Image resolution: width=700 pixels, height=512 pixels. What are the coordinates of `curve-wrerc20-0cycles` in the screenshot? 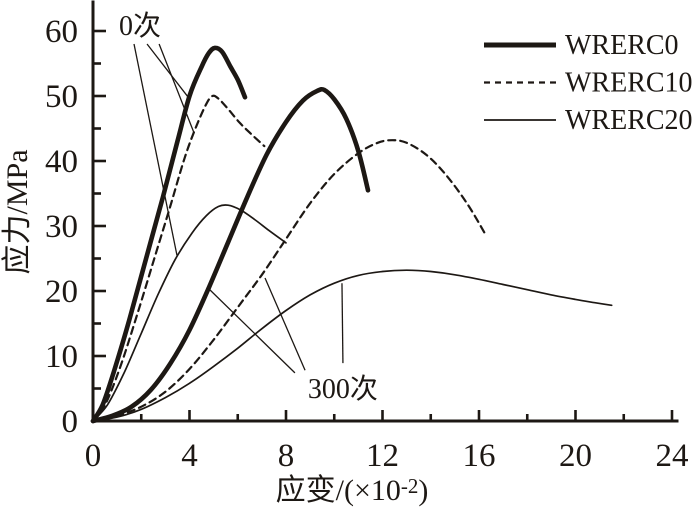 It's located at (189, 313).